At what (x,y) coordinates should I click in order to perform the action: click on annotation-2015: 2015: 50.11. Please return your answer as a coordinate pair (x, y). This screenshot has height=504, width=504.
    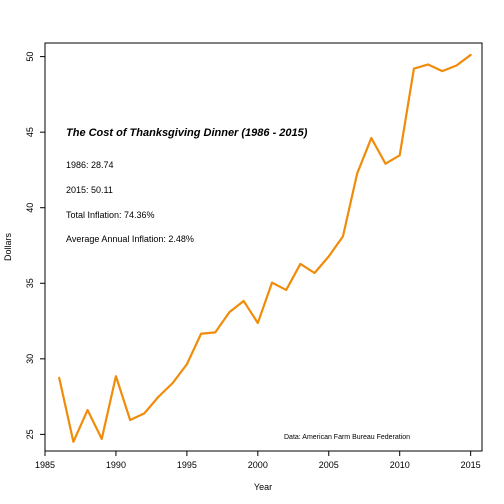
    Looking at the image, I should click on (89, 190).